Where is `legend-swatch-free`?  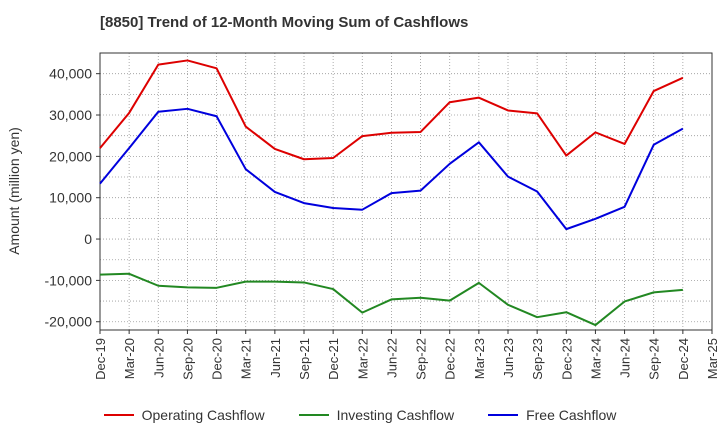 legend-swatch-free is located at coordinates (503, 415).